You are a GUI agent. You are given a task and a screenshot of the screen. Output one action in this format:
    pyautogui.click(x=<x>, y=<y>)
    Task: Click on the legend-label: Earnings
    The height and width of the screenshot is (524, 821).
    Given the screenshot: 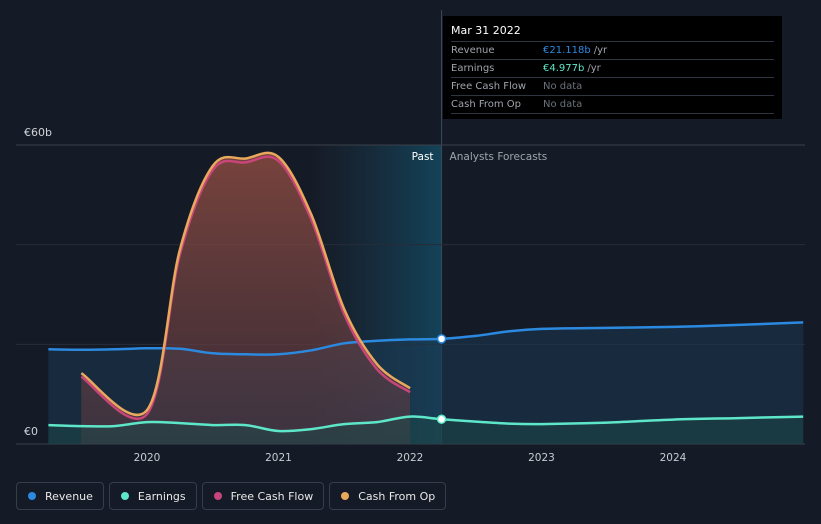 What is the action you would take?
    pyautogui.click(x=161, y=496)
    